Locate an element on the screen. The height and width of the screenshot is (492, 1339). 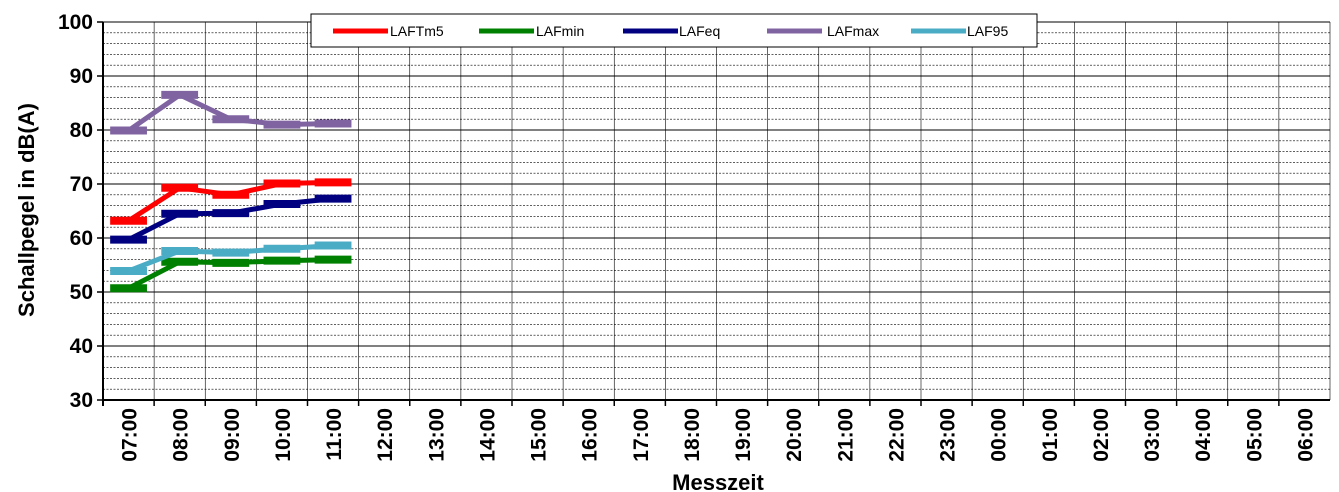
x-tick-label: 03:00 is located at coordinates (1152, 435).